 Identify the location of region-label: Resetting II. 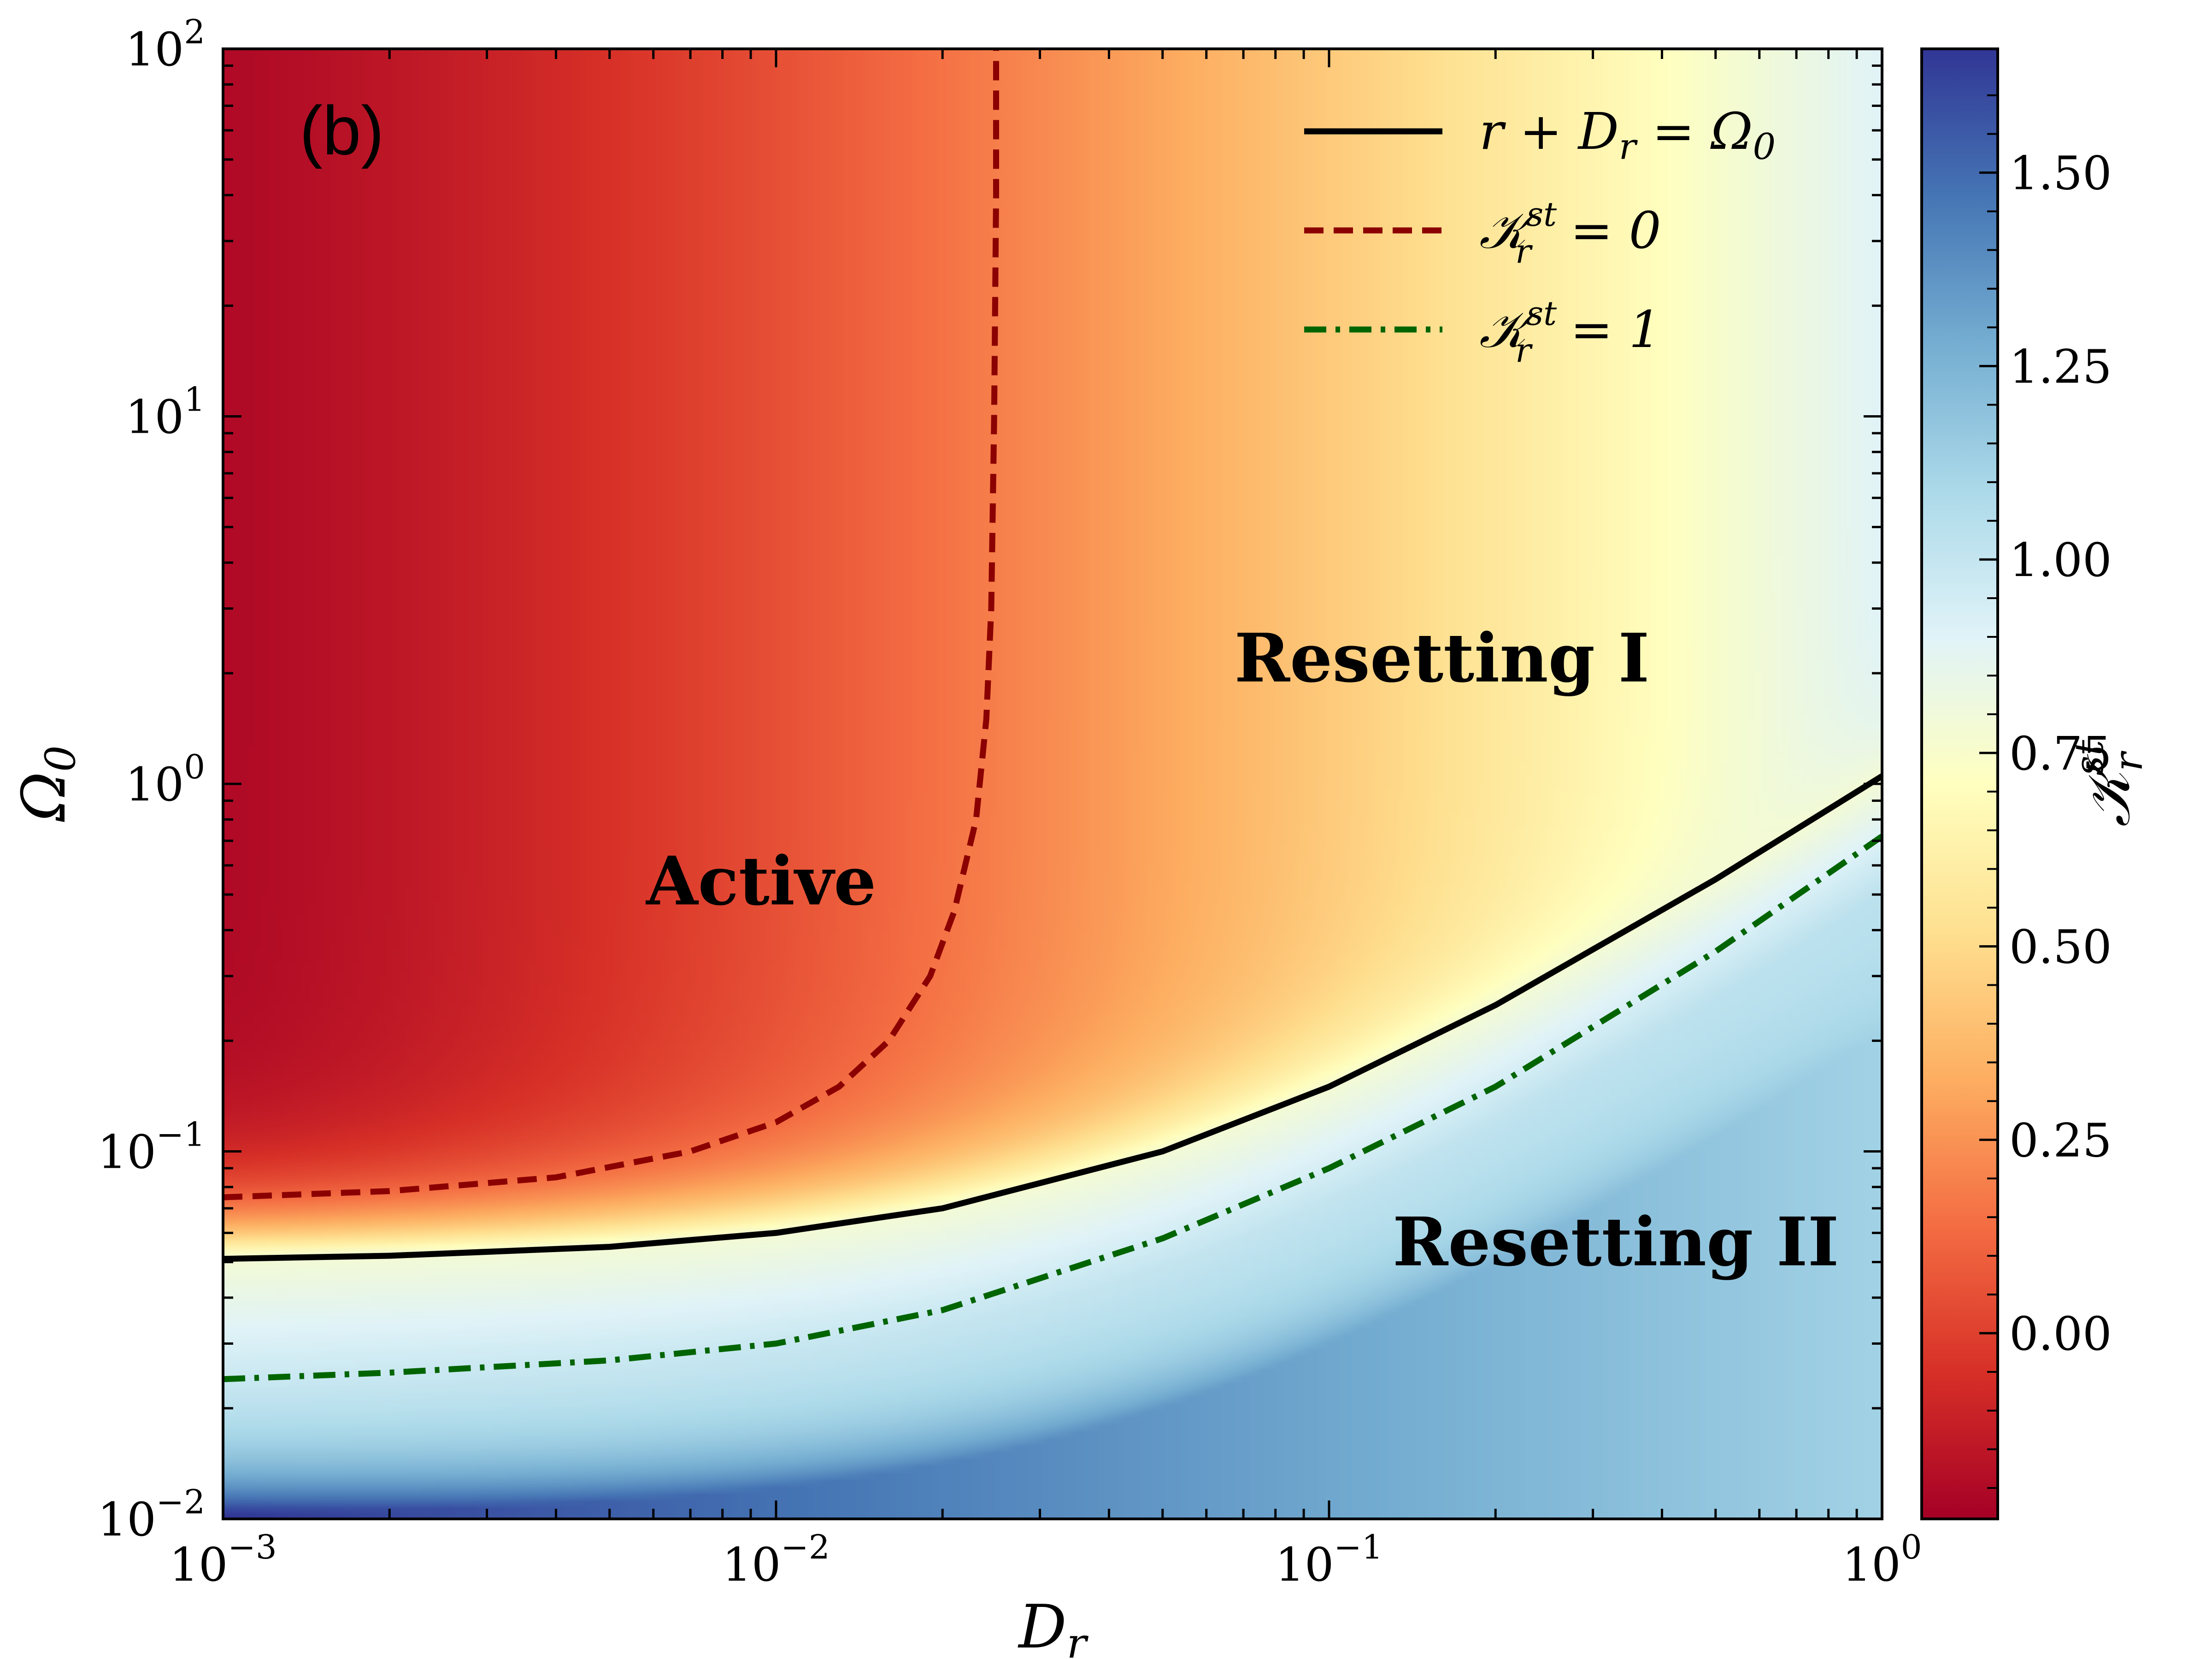
(1616, 1242).